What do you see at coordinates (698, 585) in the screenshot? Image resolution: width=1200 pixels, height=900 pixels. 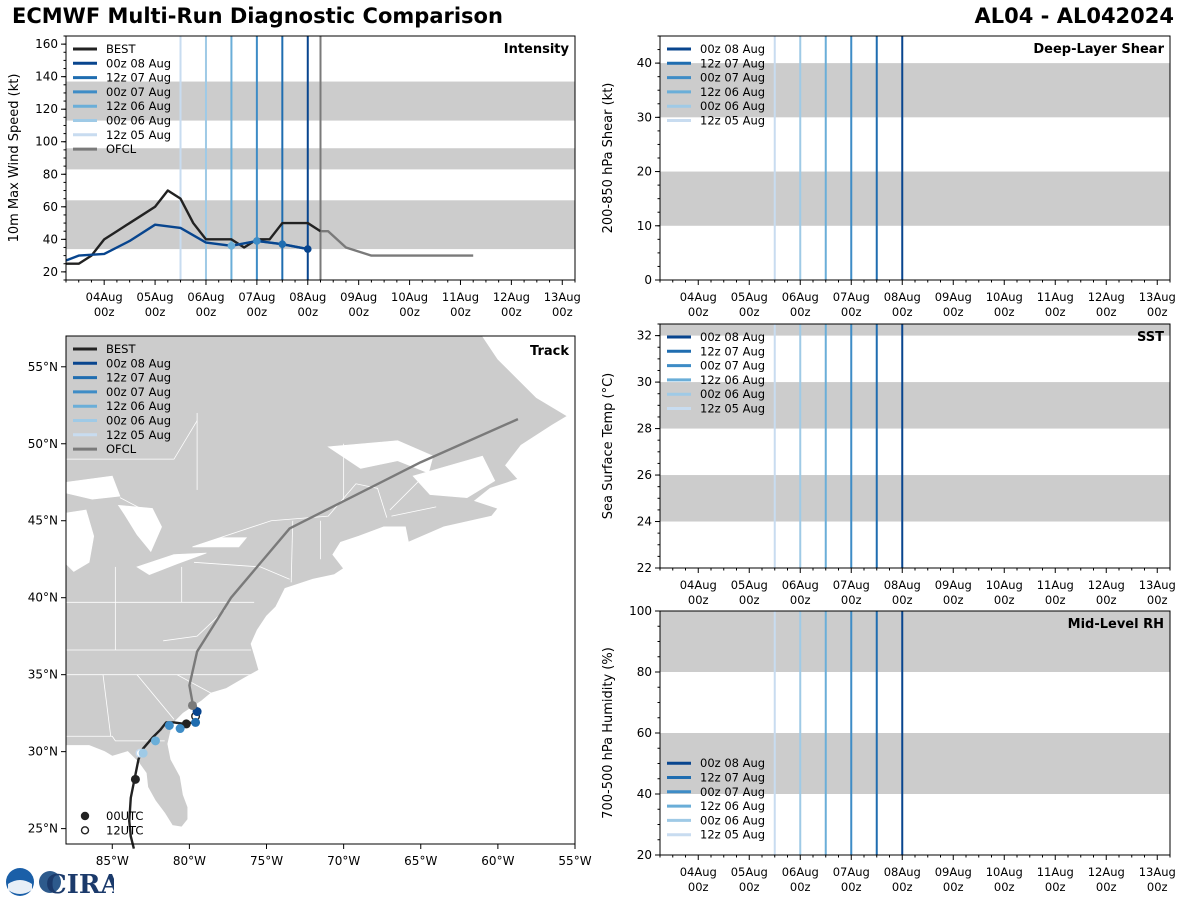 I see `sst-xtick-label: 04Aug` at bounding box center [698, 585].